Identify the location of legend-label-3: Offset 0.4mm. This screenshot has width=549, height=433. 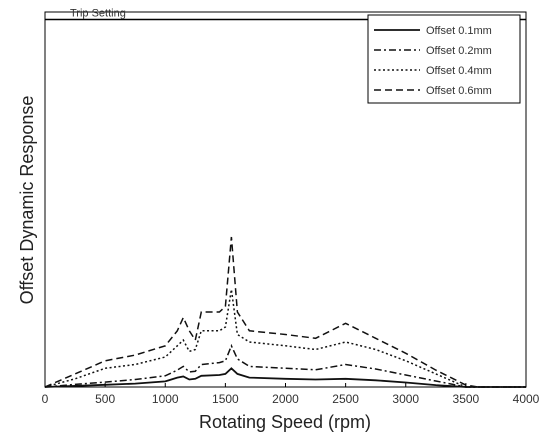
(459, 71).